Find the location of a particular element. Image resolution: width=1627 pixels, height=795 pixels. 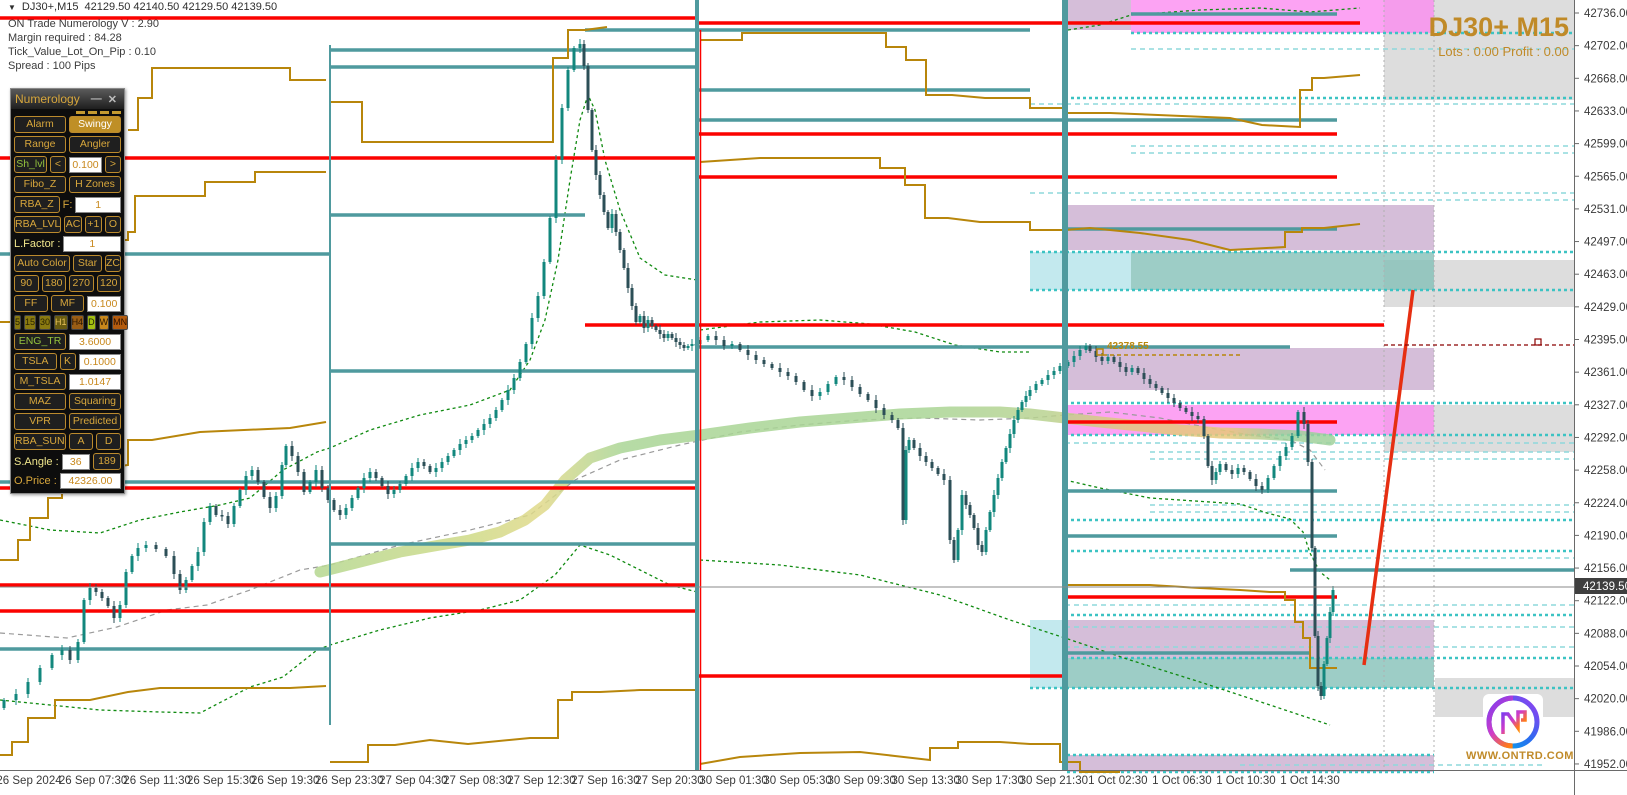

panel-button-h-zones: H Zones is located at coordinates (95, 184).